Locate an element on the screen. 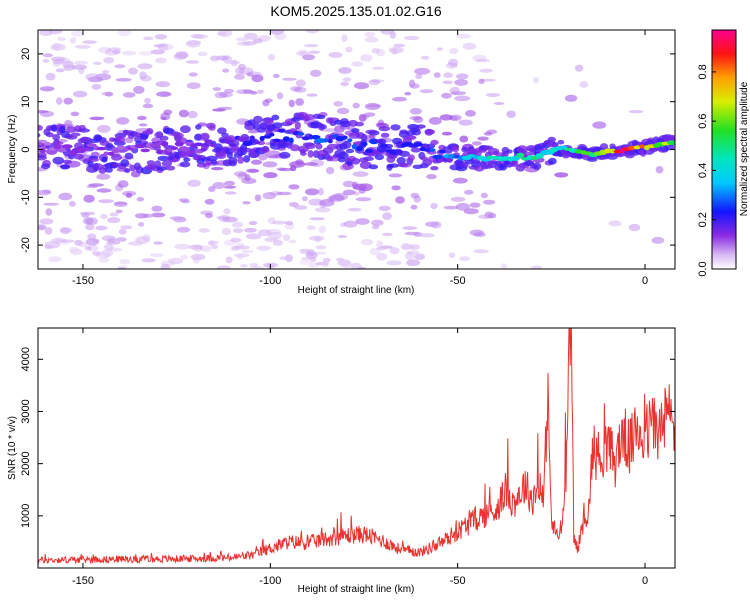 This screenshot has height=600, width=750. x-tick-label: -150 is located at coordinates (83, 581).